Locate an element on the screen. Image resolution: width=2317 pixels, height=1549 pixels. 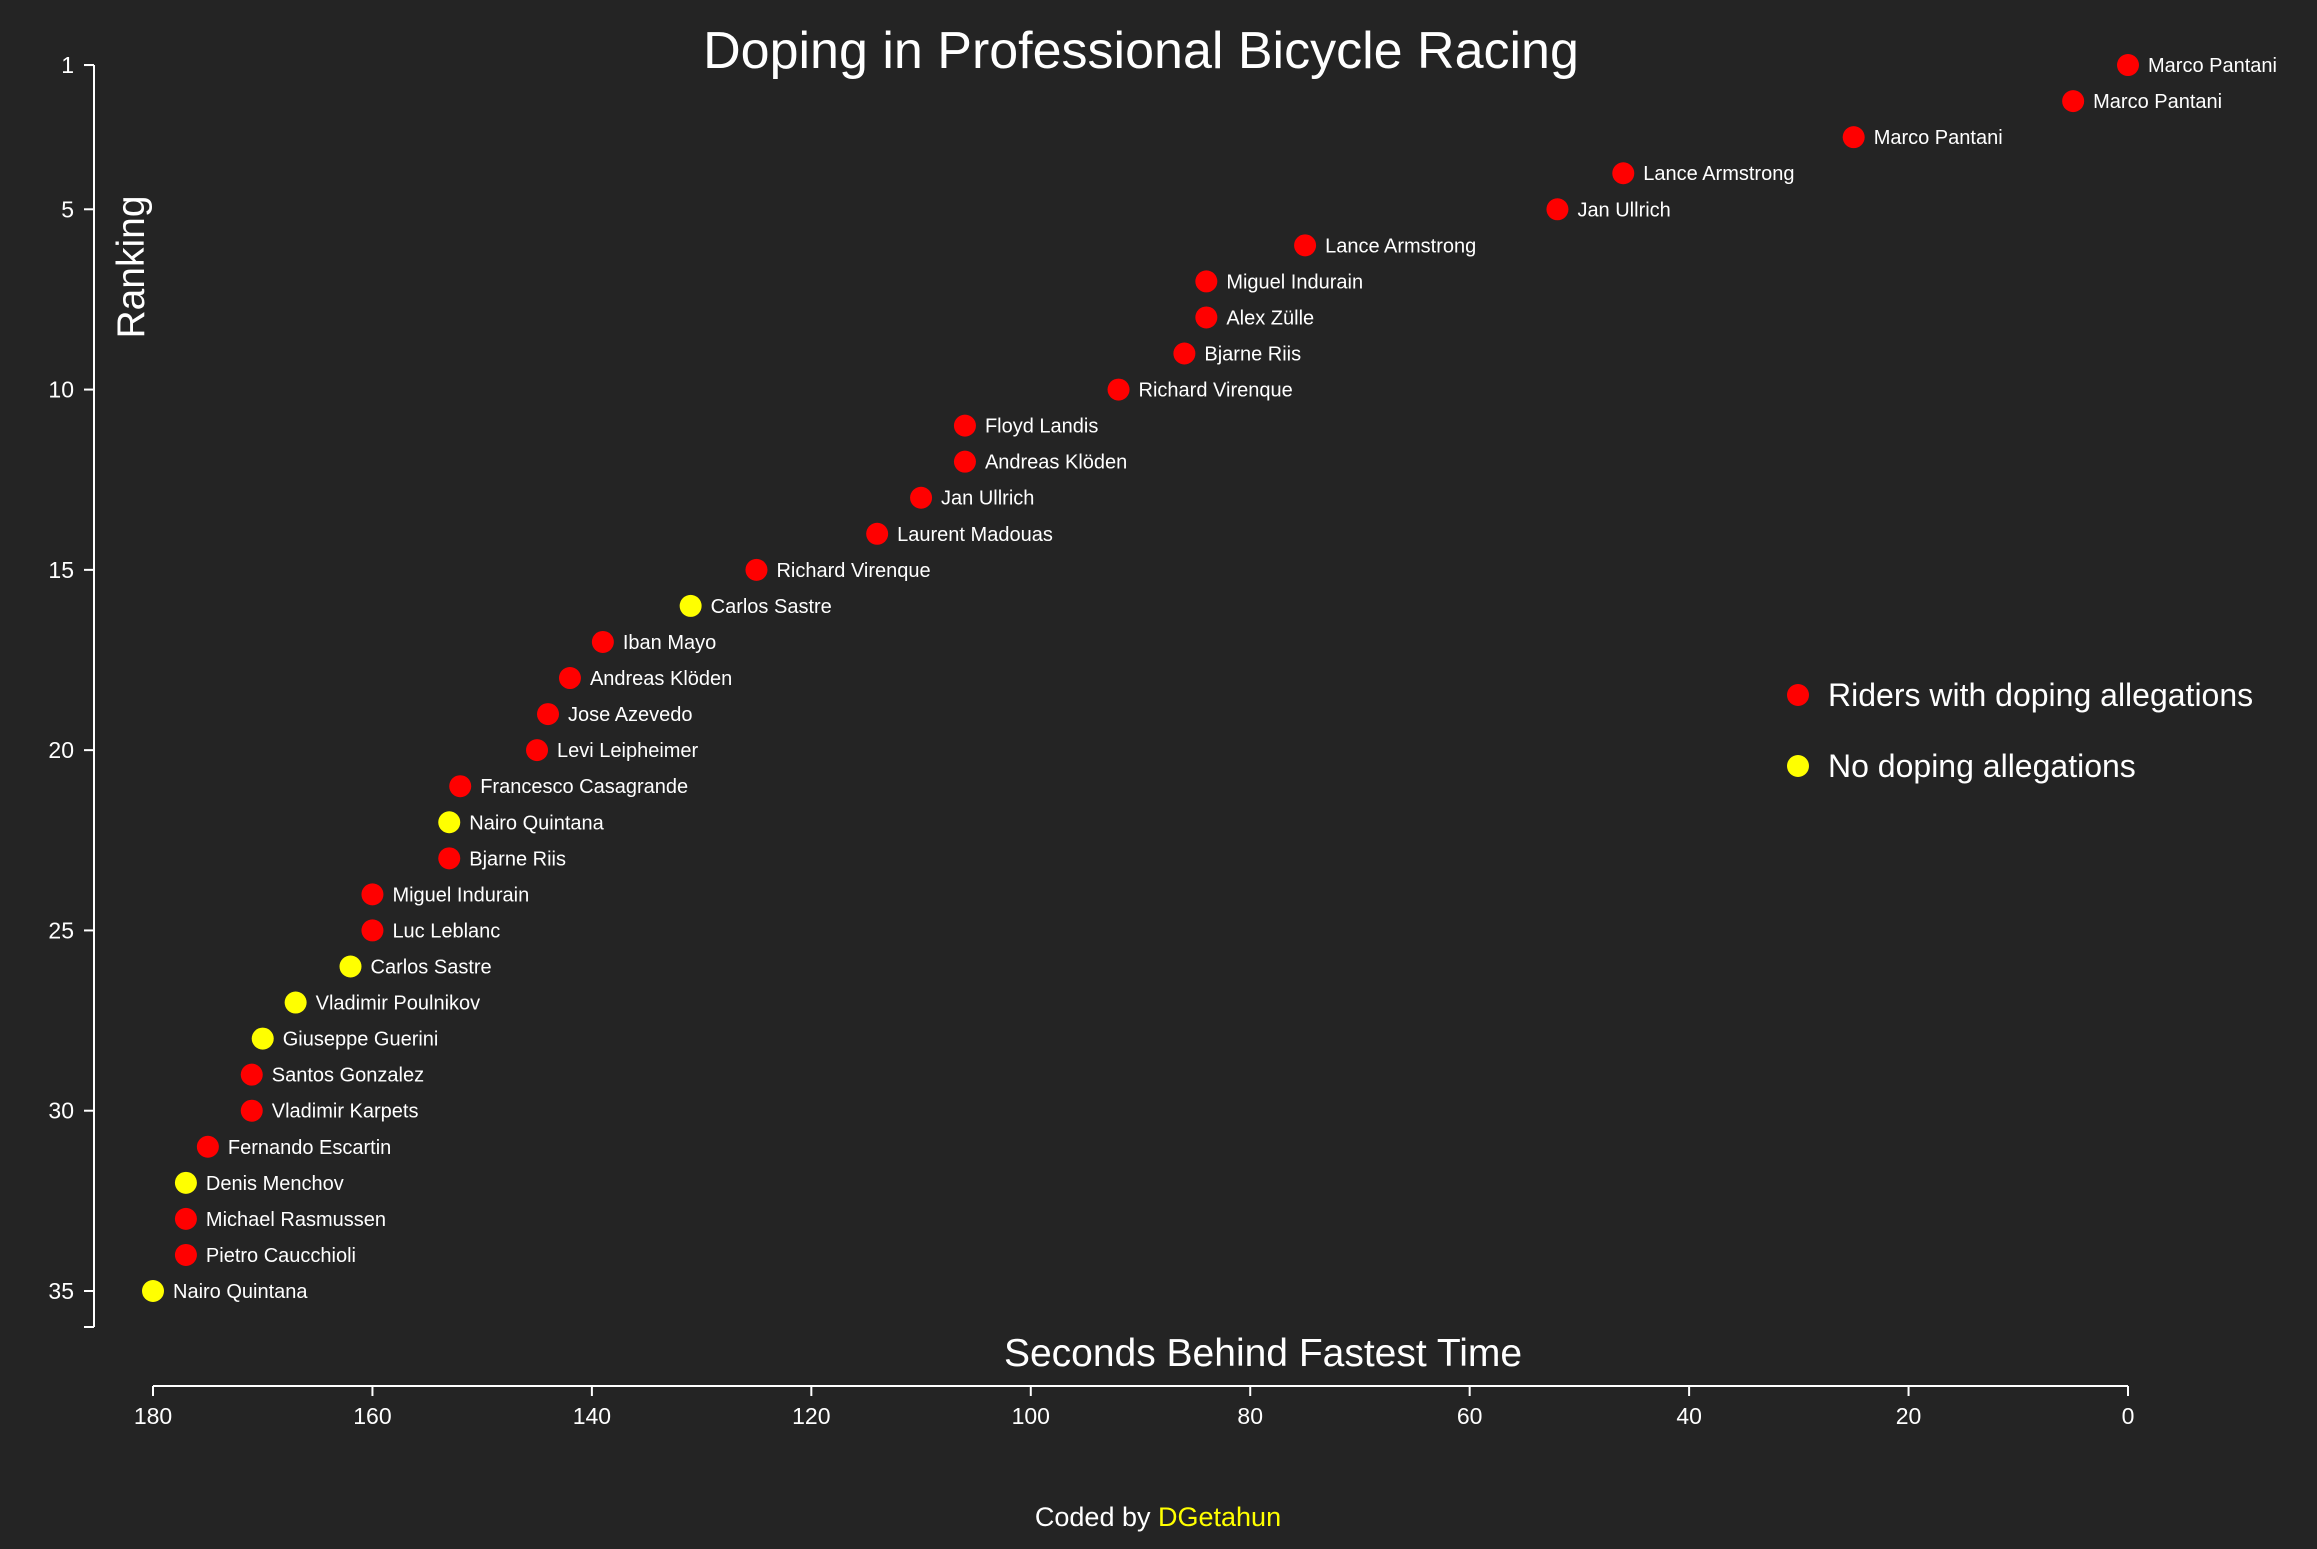
x-tick-label: 20 is located at coordinates (1909, 1416).